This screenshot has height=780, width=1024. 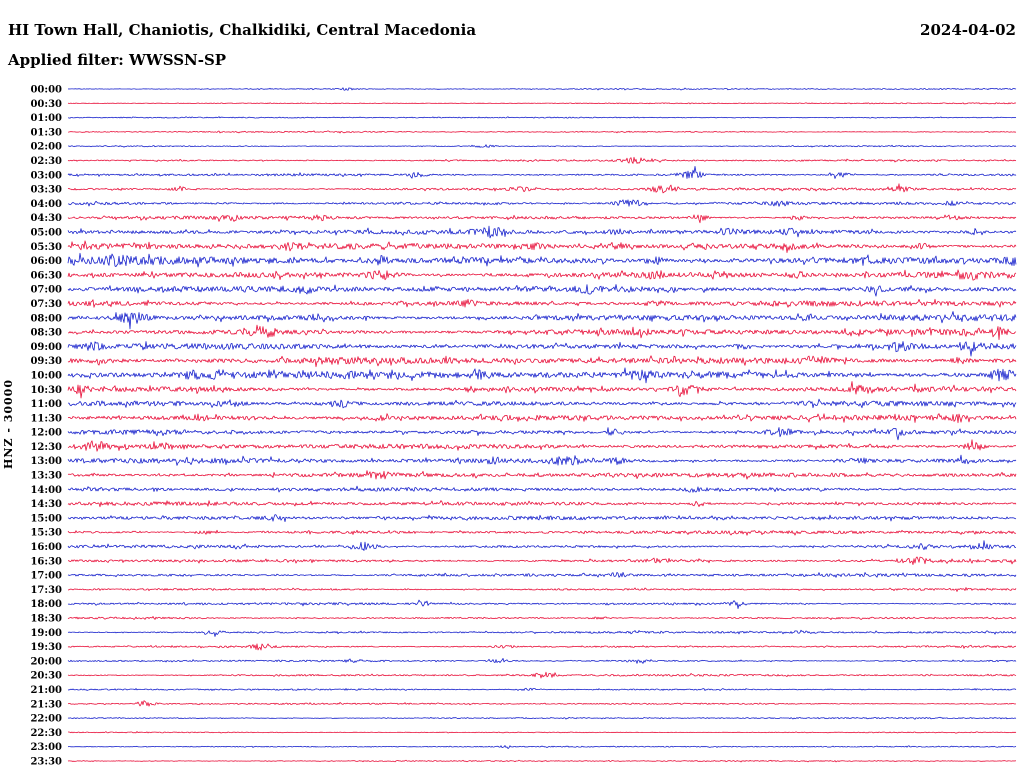 I want to click on time-label-1500: 15:00, so click(x=46, y=518).